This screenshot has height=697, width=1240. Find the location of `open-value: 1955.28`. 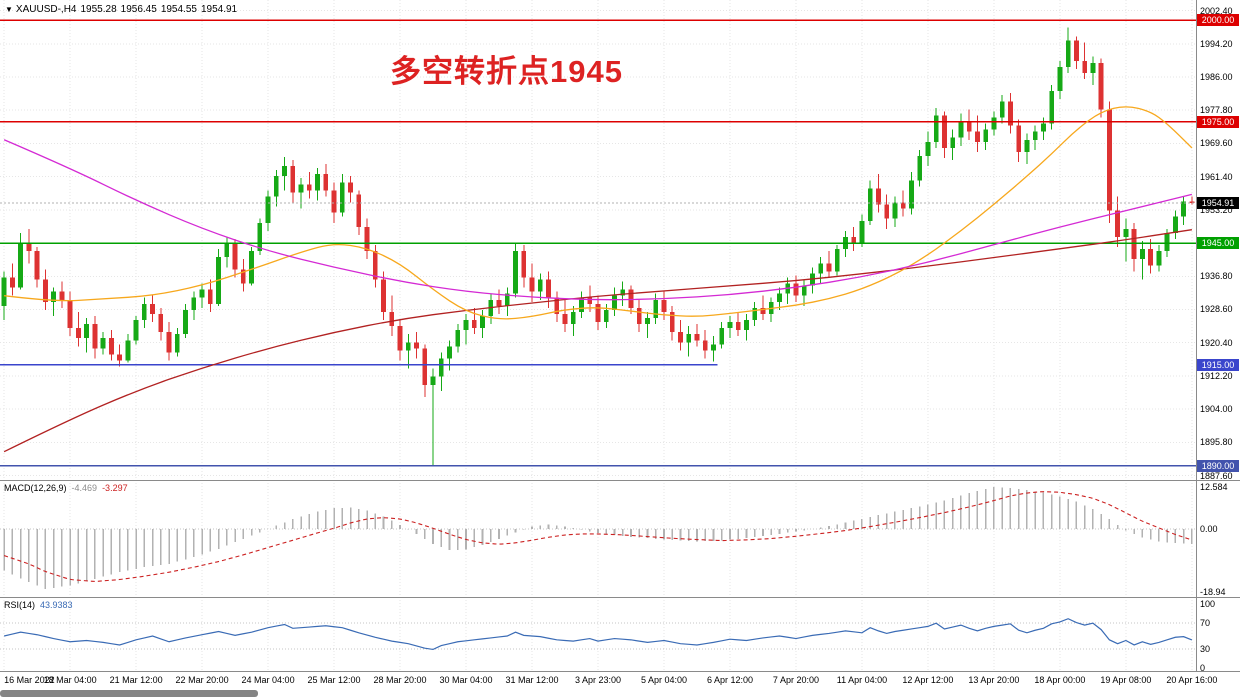

open-value: 1955.28 is located at coordinates (98, 9).